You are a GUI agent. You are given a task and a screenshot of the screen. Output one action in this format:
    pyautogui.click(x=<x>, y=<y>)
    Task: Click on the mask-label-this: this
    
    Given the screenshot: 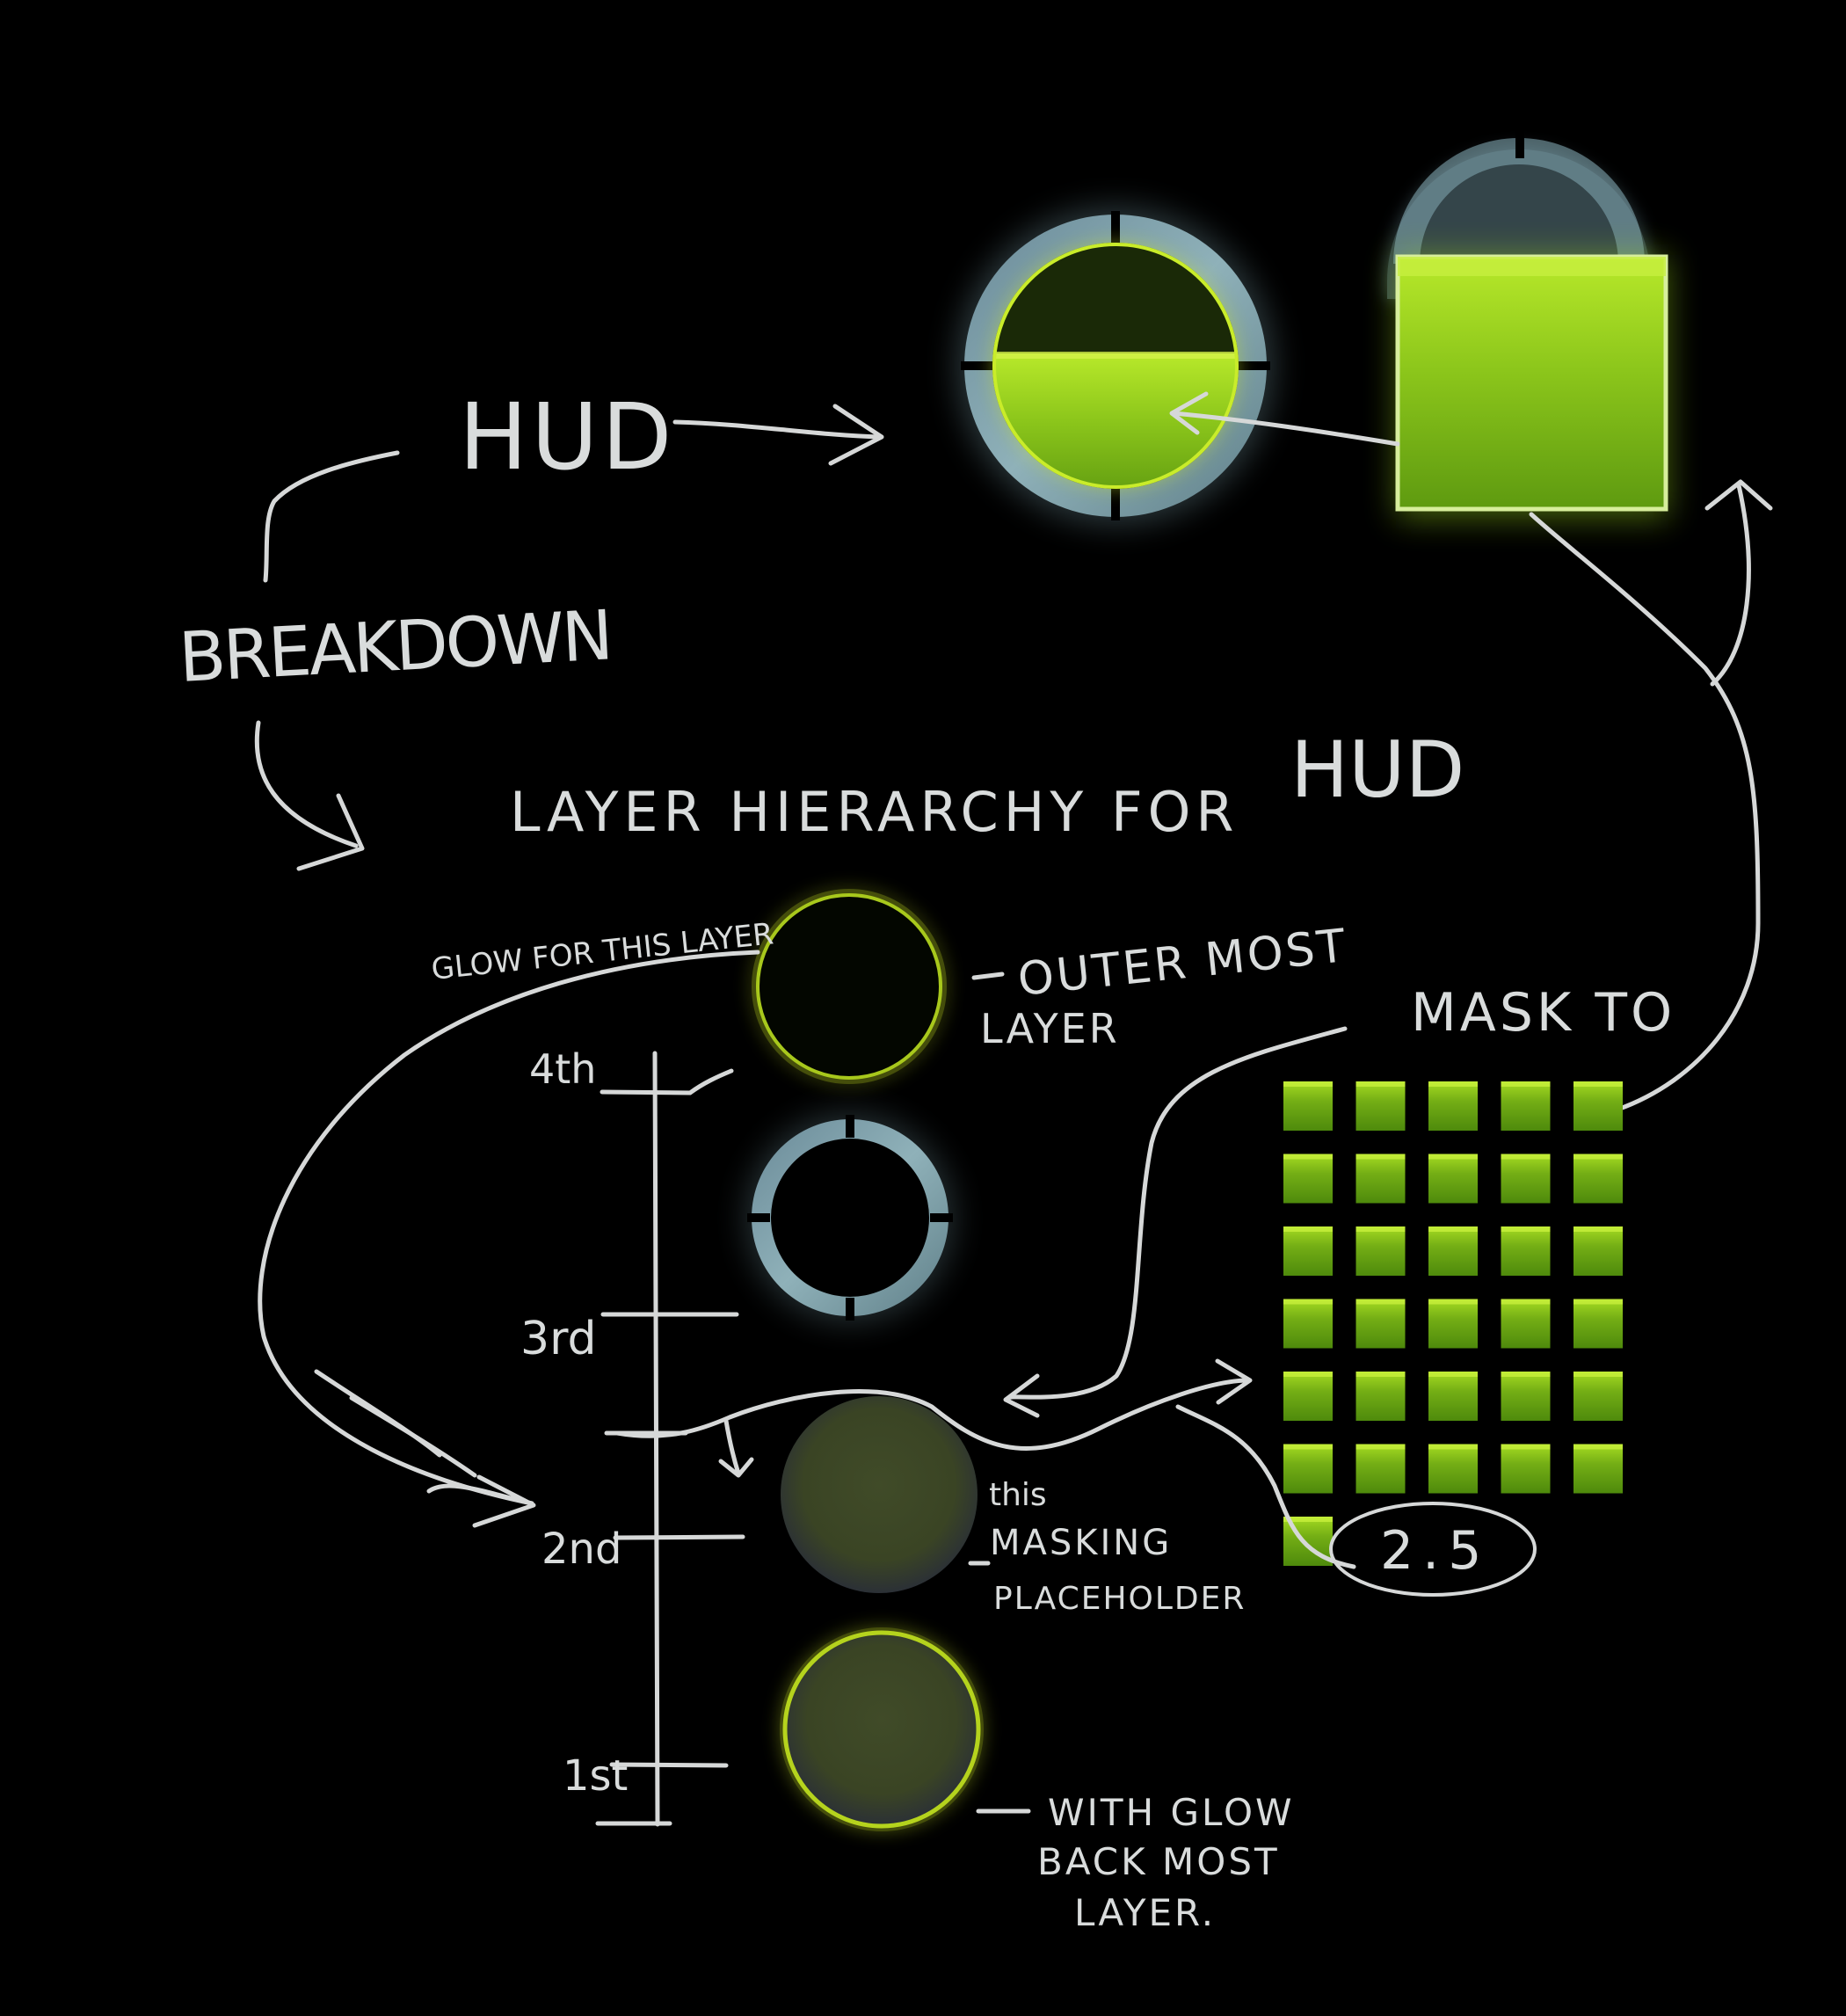 What is the action you would take?
    pyautogui.click(x=1018, y=1495)
    